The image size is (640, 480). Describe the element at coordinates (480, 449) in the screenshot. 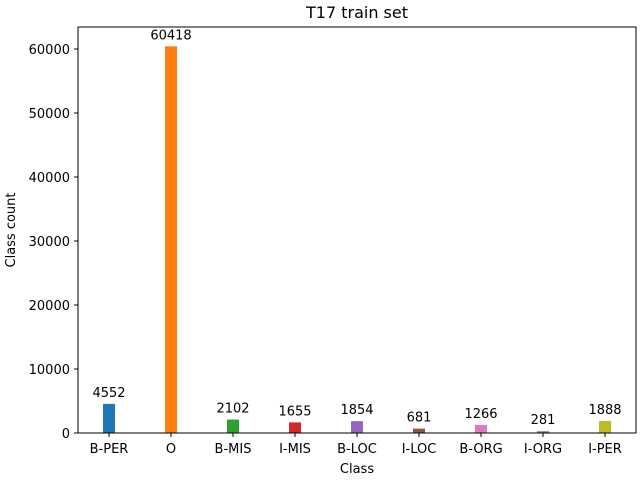

I see `x-tick-label-b-org: B-ORG` at that location.